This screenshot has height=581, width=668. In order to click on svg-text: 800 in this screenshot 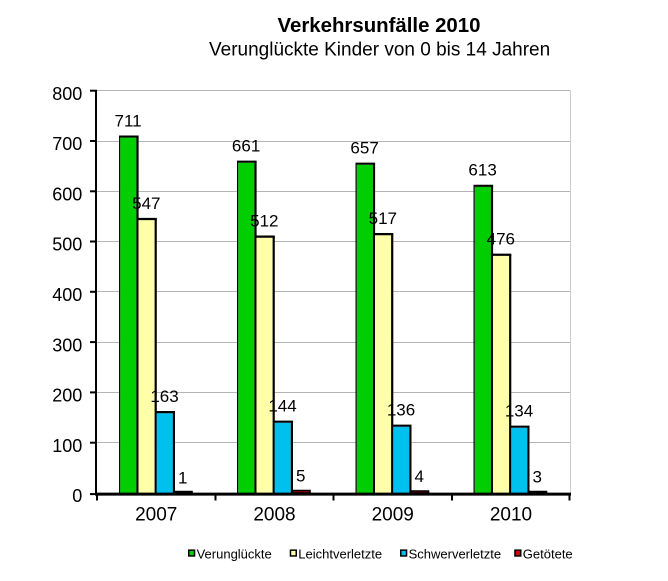, I will do `click(67, 94)`.